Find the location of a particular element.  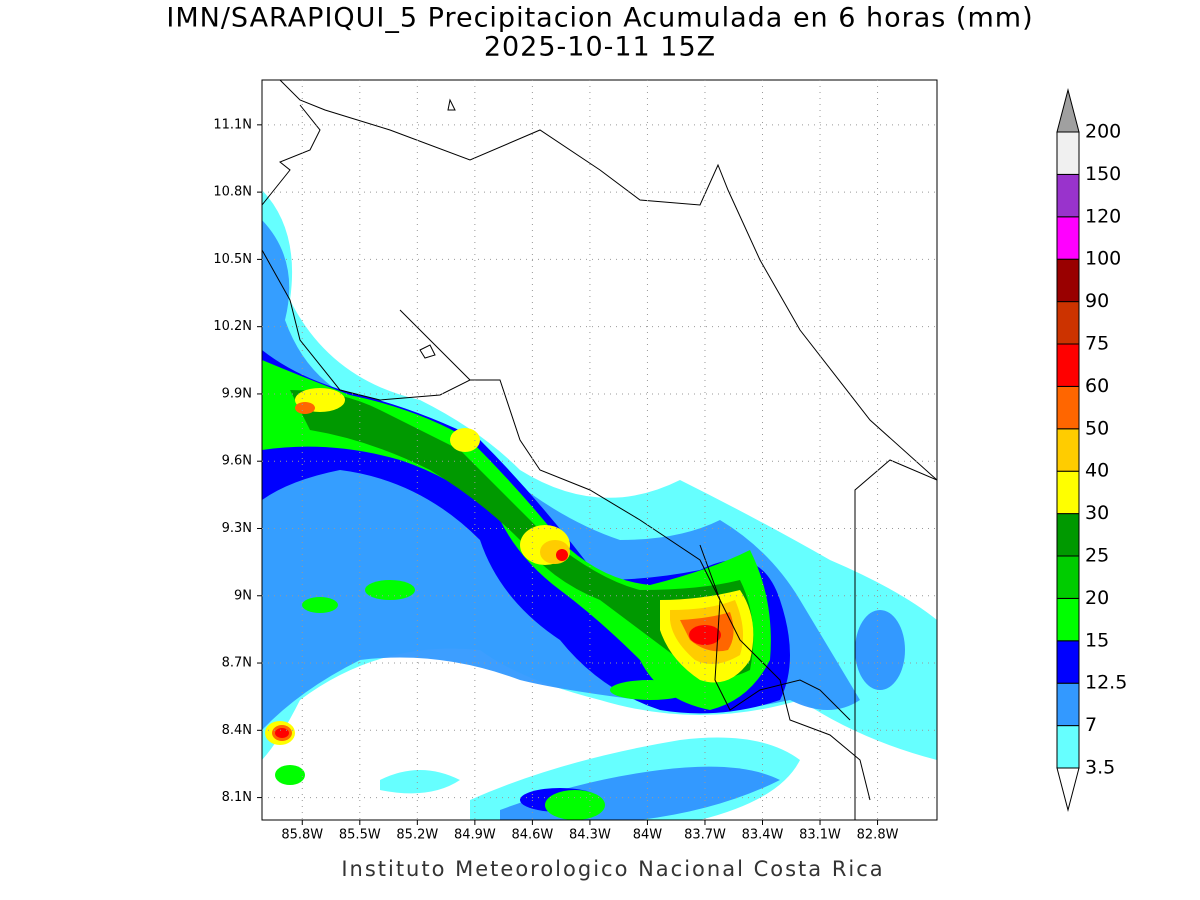

colorbar-label: 150 is located at coordinates (1103, 174).